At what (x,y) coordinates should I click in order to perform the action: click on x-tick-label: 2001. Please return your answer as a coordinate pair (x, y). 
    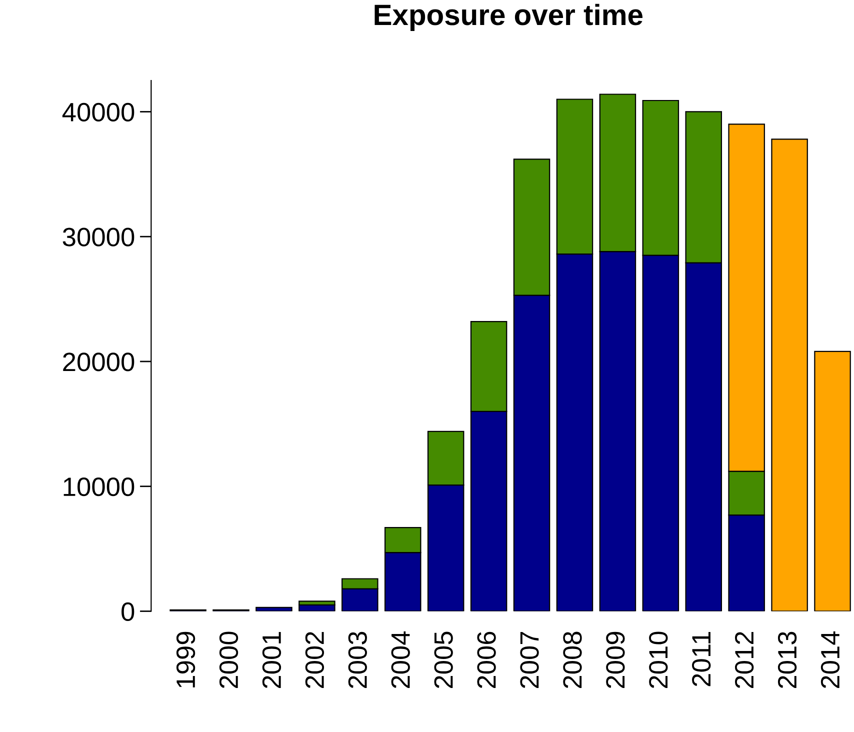
    Looking at the image, I should click on (272, 660).